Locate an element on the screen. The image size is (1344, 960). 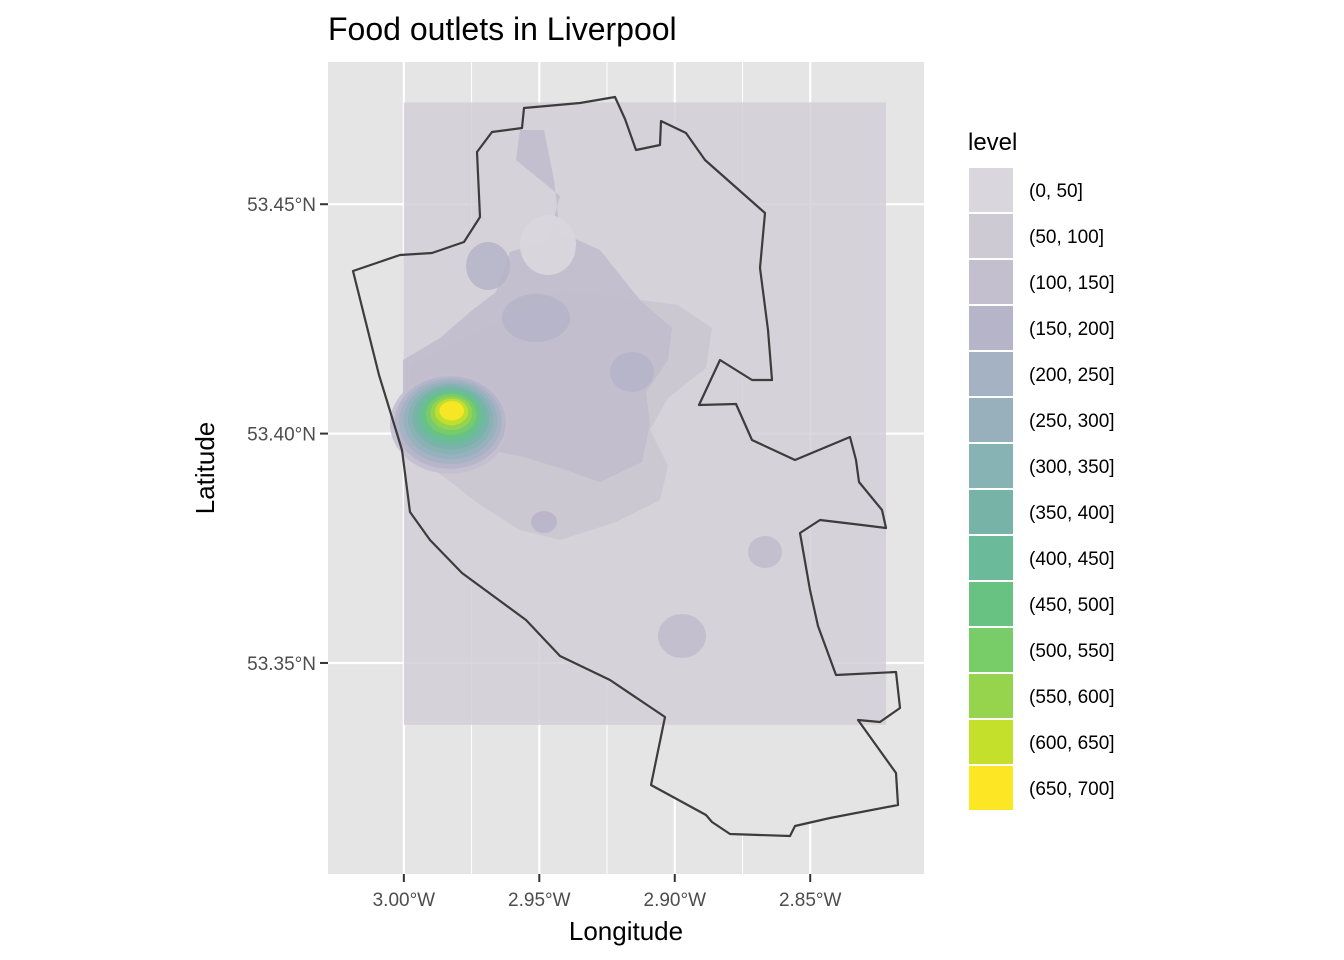
legend-label-1: (50, 100] is located at coordinates (1066, 237).